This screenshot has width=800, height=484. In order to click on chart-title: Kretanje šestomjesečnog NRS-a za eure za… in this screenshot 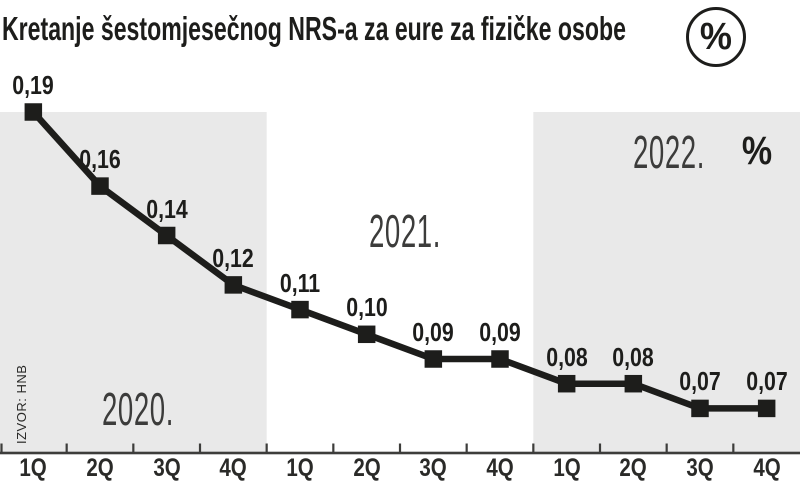, I will do `click(314, 28)`.